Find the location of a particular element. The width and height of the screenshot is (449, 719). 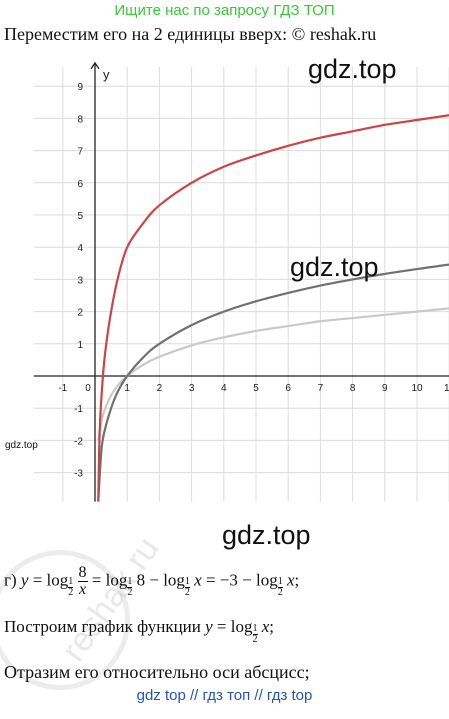

y-tick-label: -2 is located at coordinates (78, 441).